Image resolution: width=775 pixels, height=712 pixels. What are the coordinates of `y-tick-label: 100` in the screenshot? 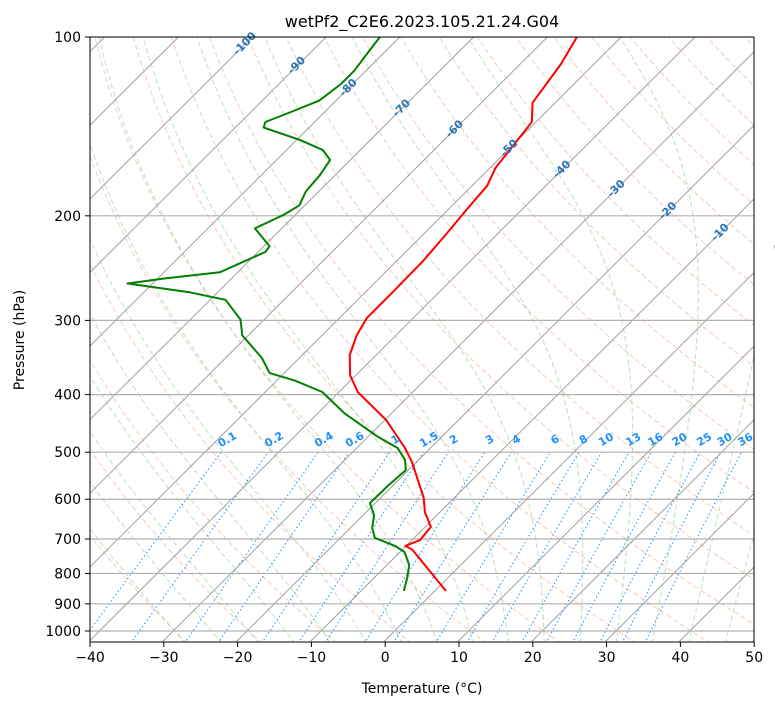 It's located at (67, 38).